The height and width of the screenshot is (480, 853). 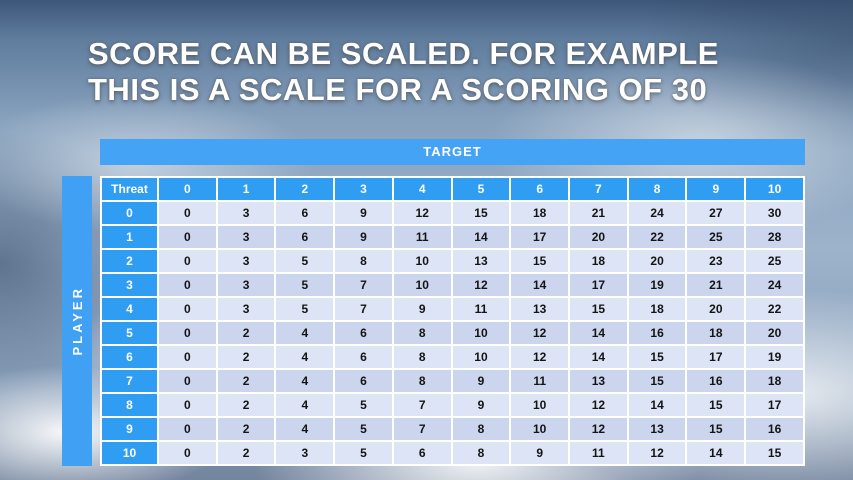 What do you see at coordinates (129, 429) in the screenshot?
I see `row-header-threat: 9` at bounding box center [129, 429].